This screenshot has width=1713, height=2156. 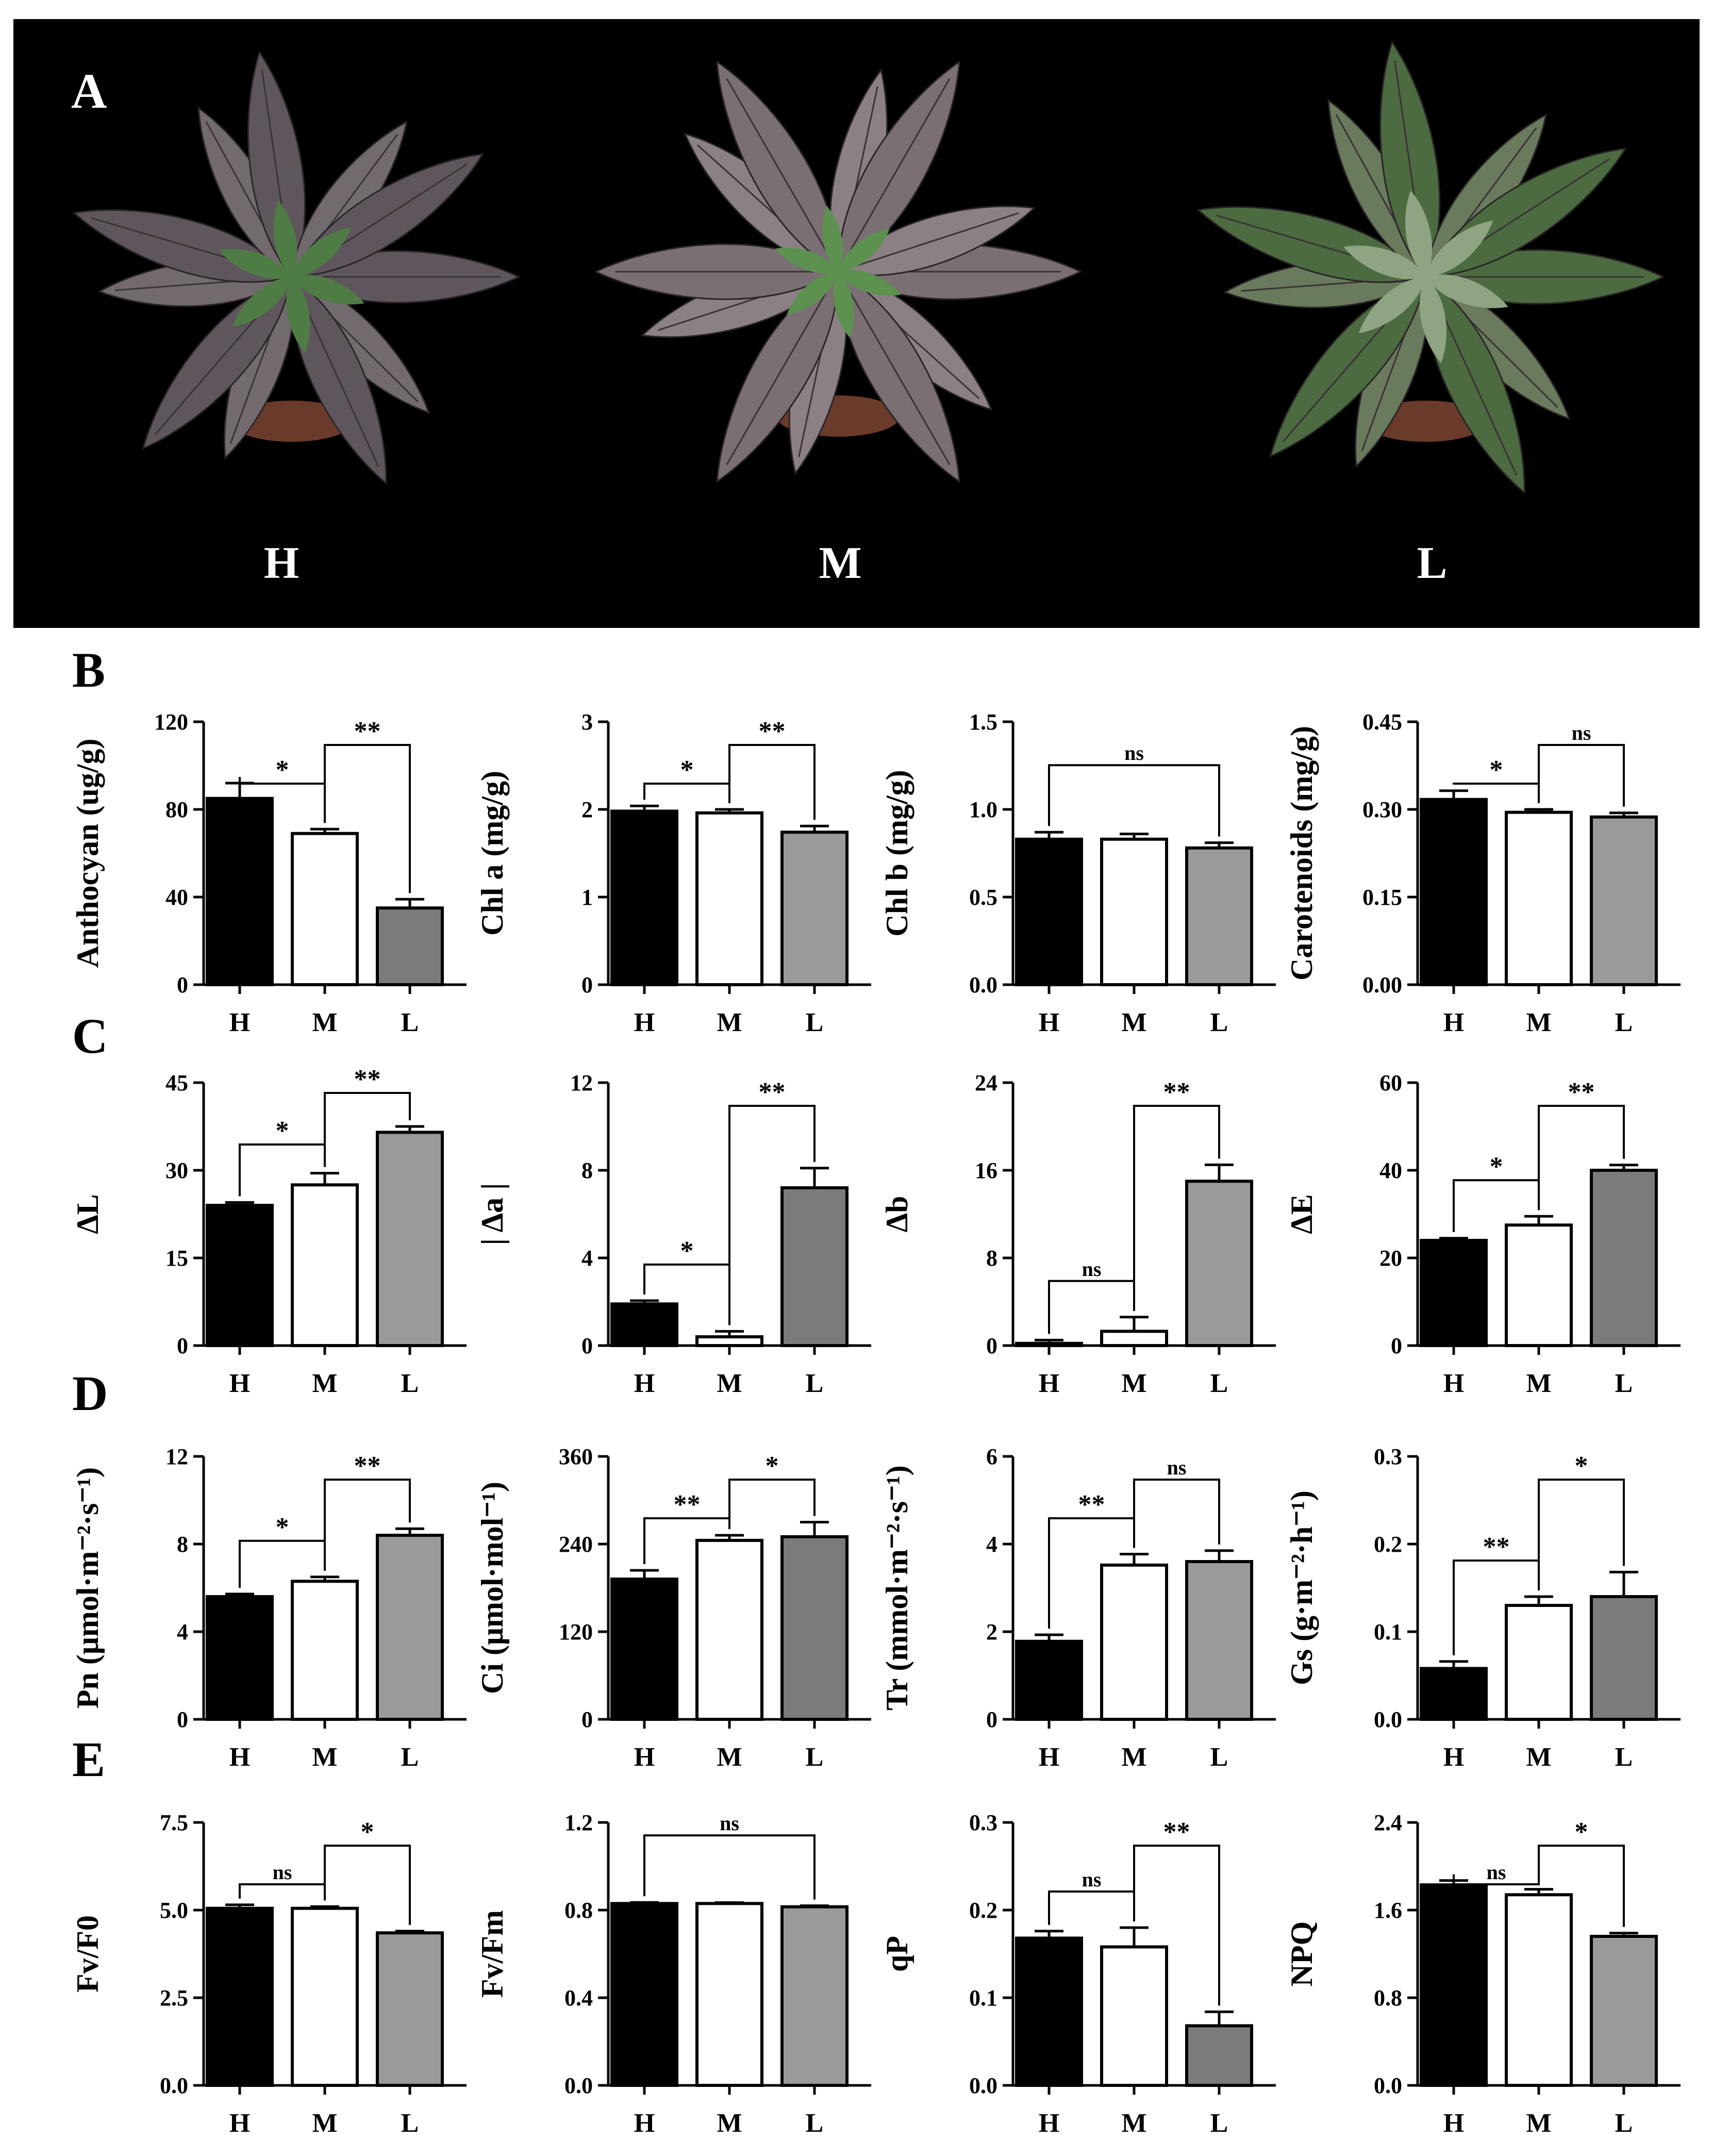 I want to click on y-tick-label: 2.5, so click(x=174, y=1998).